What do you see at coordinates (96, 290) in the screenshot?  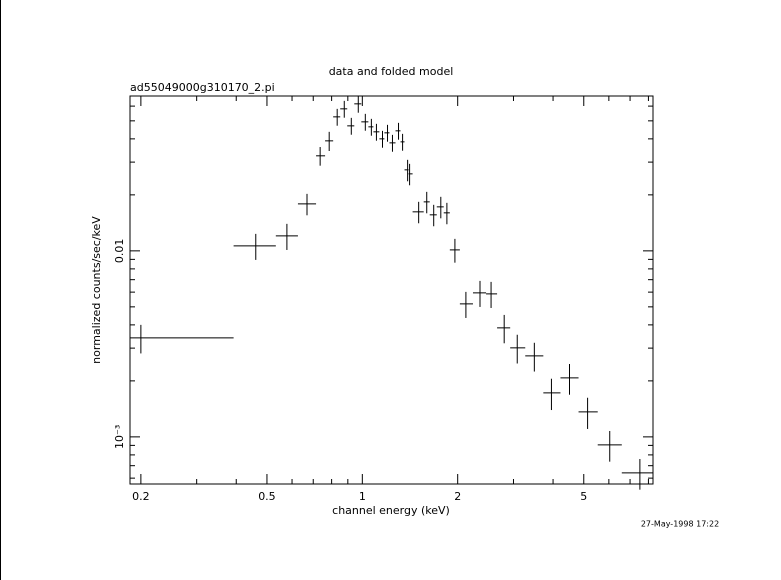 I see `y-axis-label: normalized counts/sec/keV` at bounding box center [96, 290].